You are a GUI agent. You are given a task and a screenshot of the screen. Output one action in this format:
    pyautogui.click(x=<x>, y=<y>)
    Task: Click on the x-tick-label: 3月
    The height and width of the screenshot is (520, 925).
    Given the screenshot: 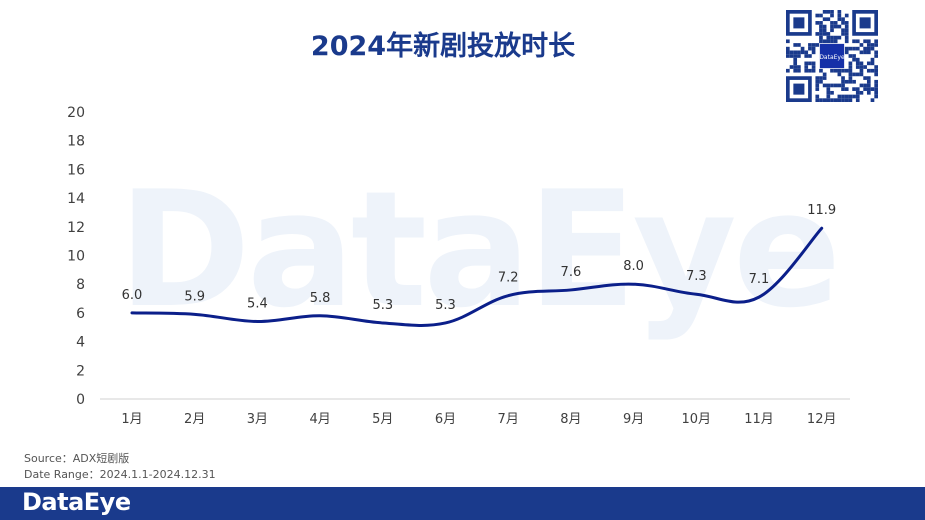 What is the action you would take?
    pyautogui.click(x=257, y=419)
    